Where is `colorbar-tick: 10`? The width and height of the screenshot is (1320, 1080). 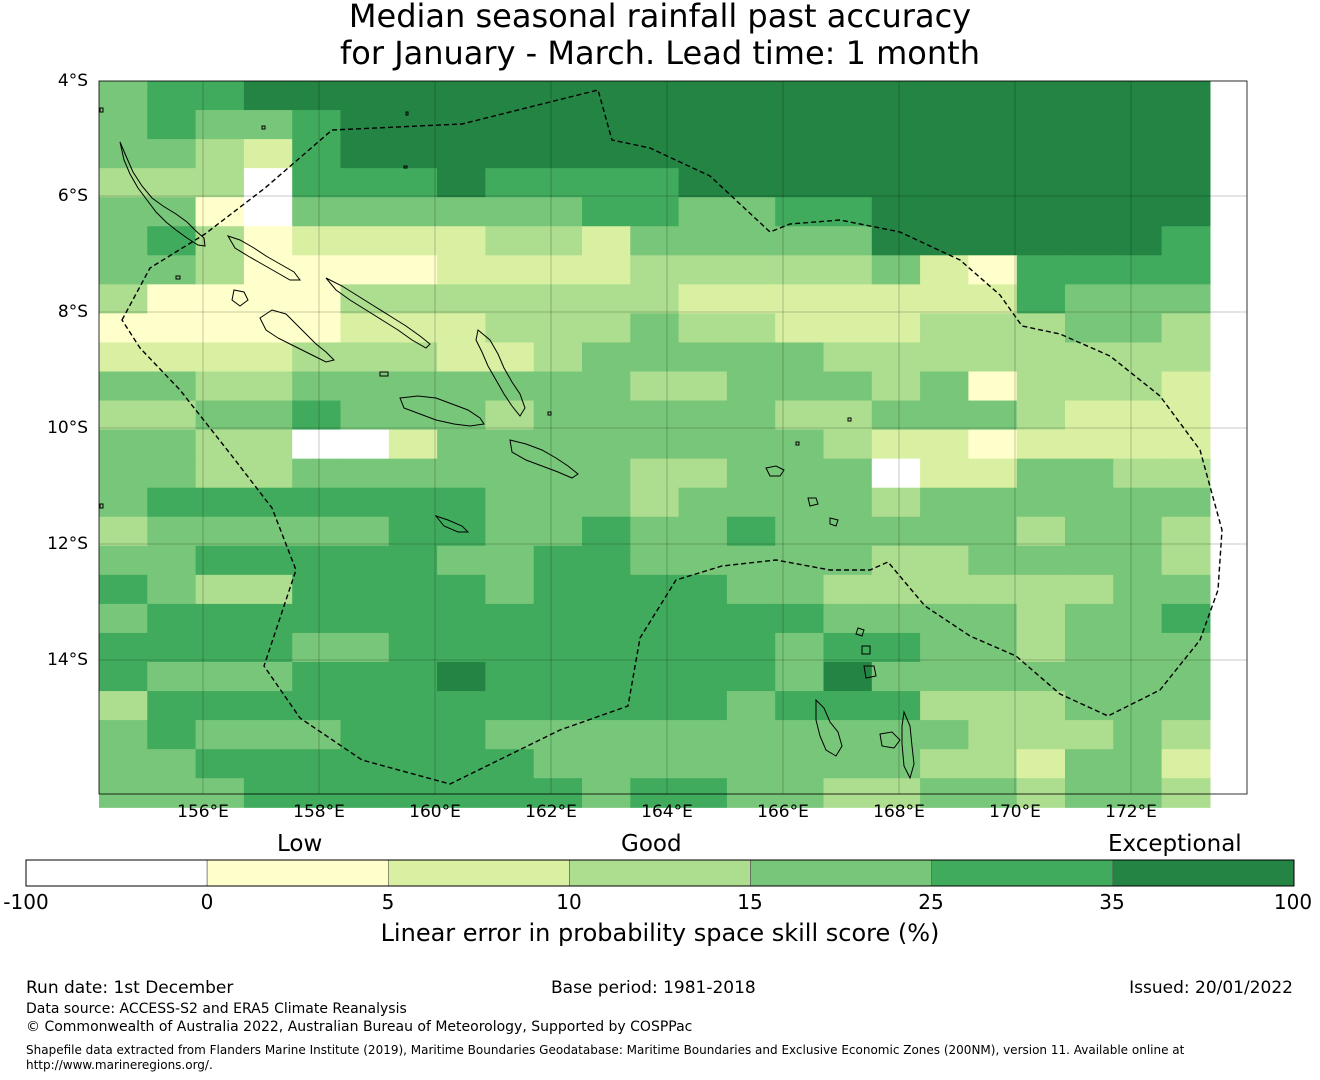
colorbar-tick: 10 is located at coordinates (569, 902).